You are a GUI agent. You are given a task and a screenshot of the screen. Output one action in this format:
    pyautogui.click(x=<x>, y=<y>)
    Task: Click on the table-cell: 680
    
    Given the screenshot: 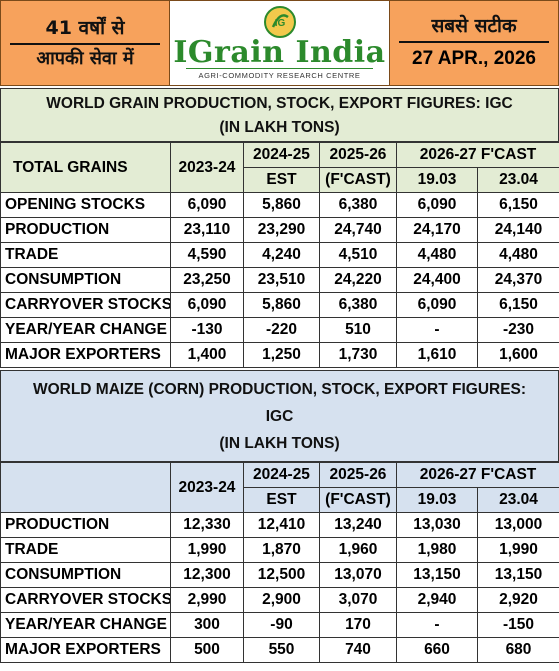 What is the action you would take?
    pyautogui.click(x=517, y=650)
    